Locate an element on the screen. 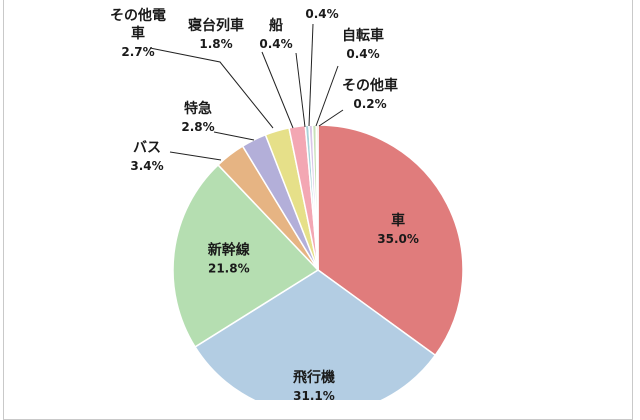 The image size is (640, 420). slice-label-value-9: 0.4% is located at coordinates (362, 54).